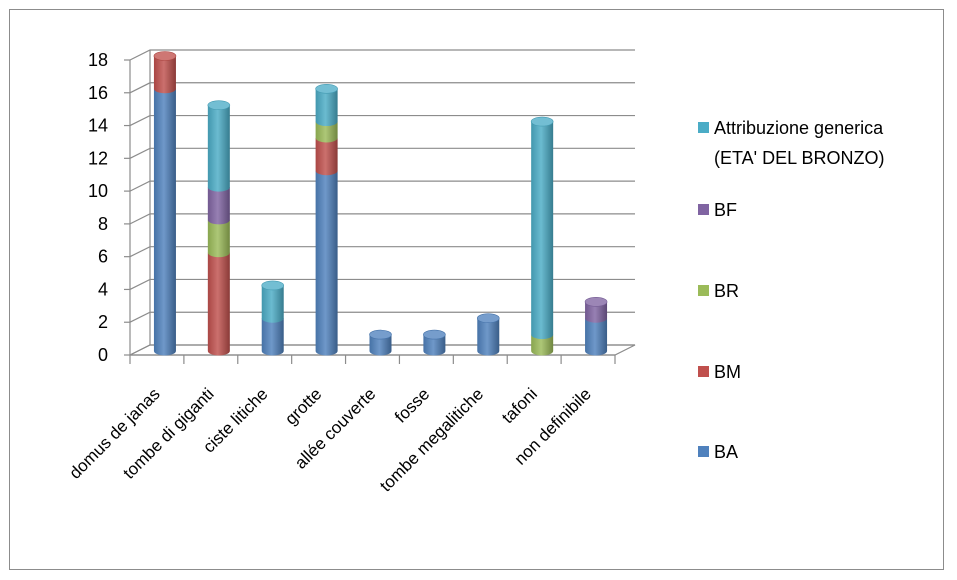  What do you see at coordinates (372, 359) in the screenshot?
I see `x-axis` at bounding box center [372, 359].